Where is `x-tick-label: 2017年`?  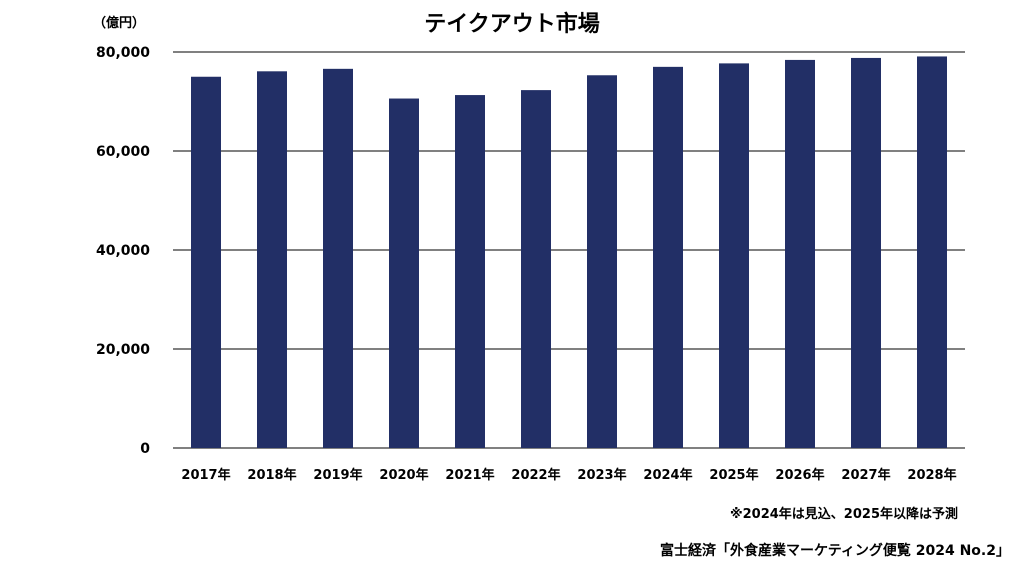 x-tick-label: 2017年 is located at coordinates (205, 475).